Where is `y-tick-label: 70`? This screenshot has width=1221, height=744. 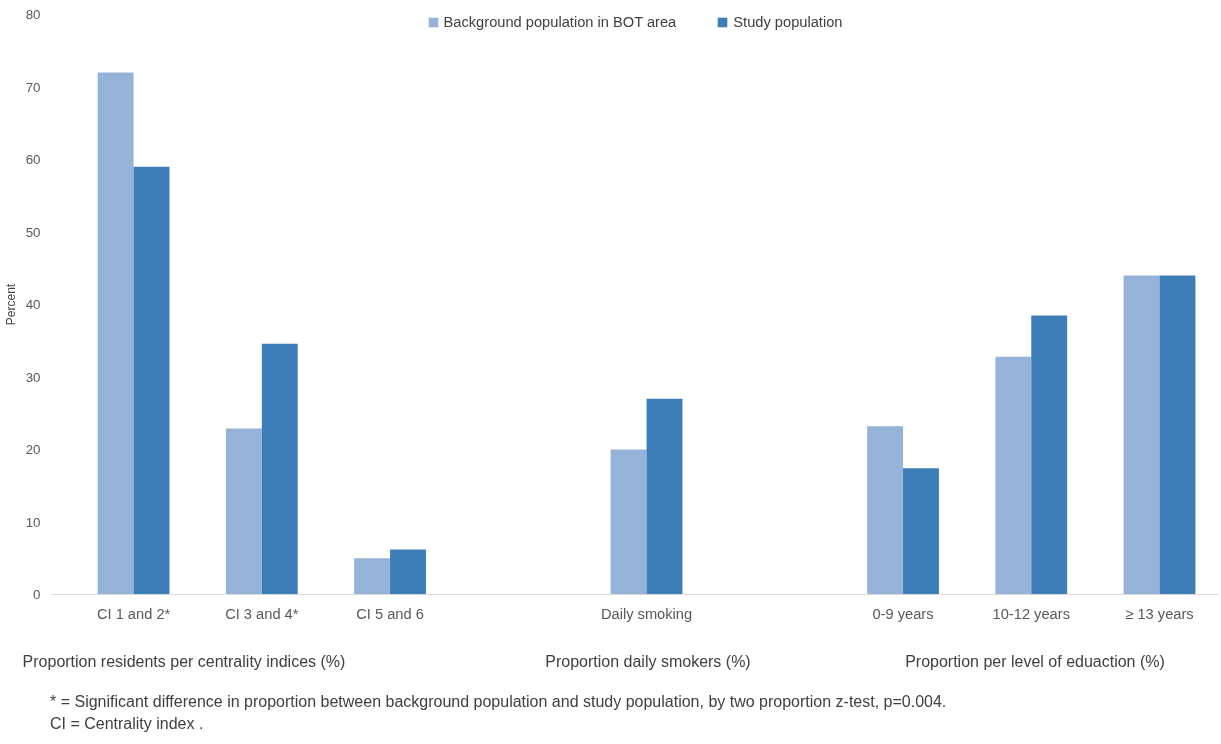
y-tick-label: 70 is located at coordinates (33, 87).